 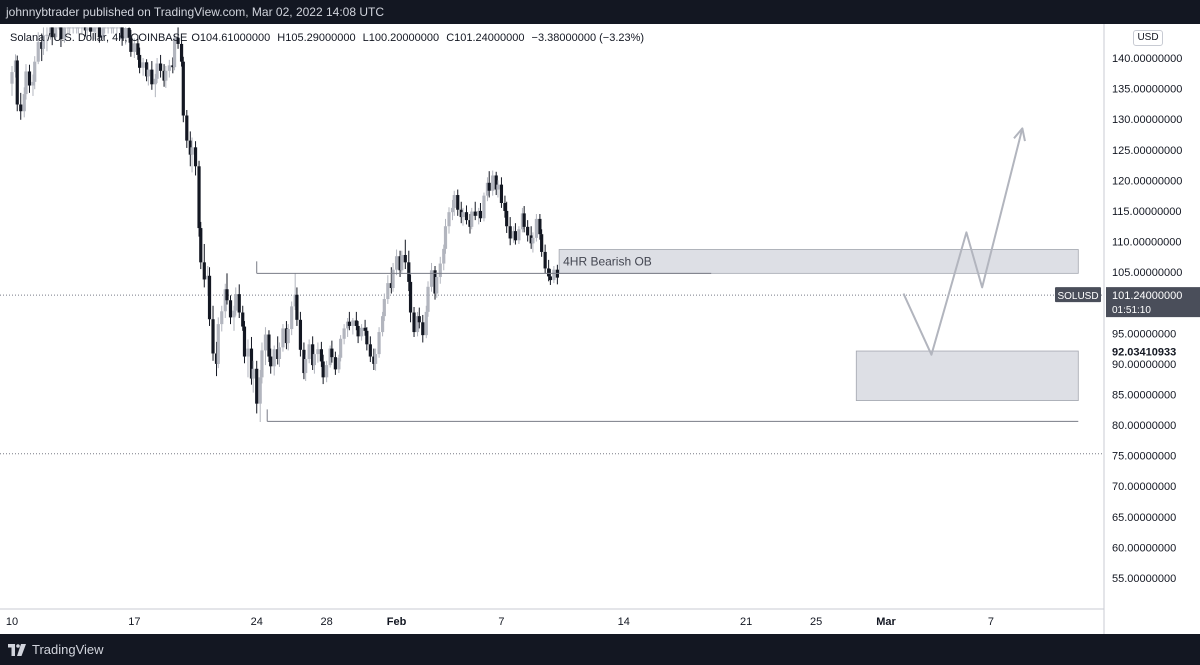 I want to click on bar-countdown: 01:51:10, so click(x=1131, y=310).